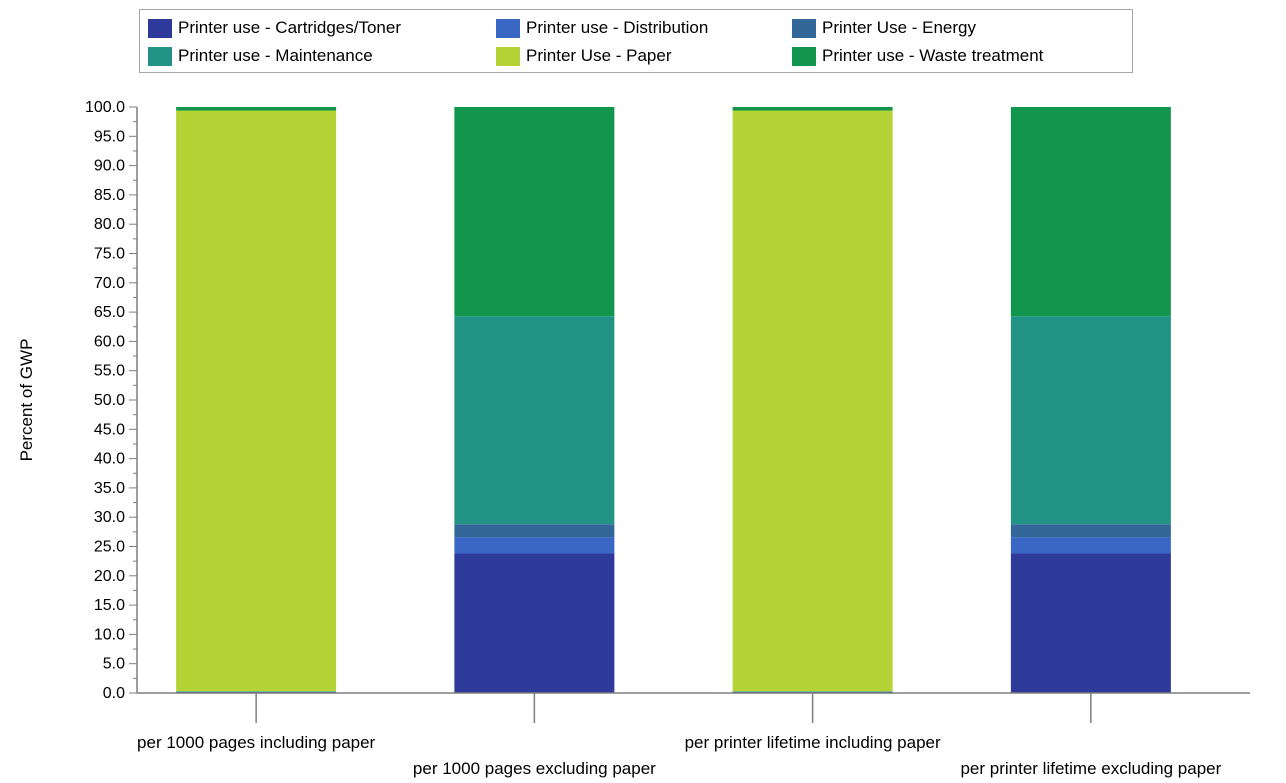 This screenshot has width=1286, height=783. I want to click on y-tick-label: 95.0, so click(109, 136).